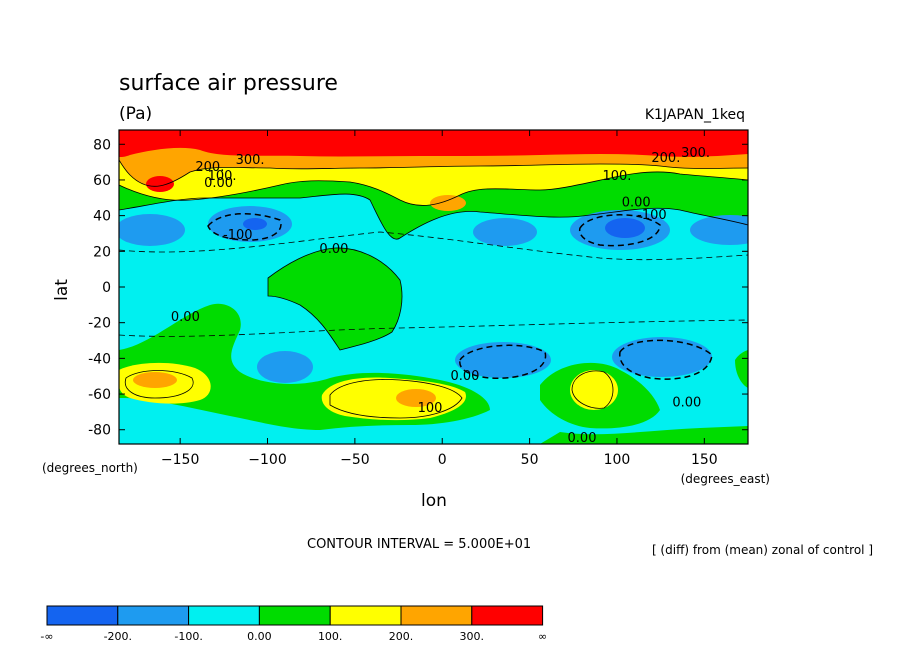  I want to click on x-axis-units: (degrees_east), so click(725, 479).